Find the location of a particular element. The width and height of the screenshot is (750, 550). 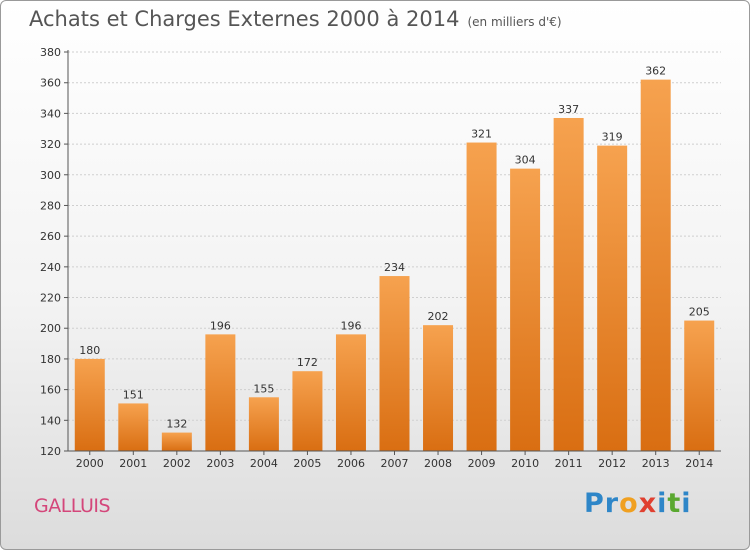

x-tick-label: 2010 is located at coordinates (525, 463).